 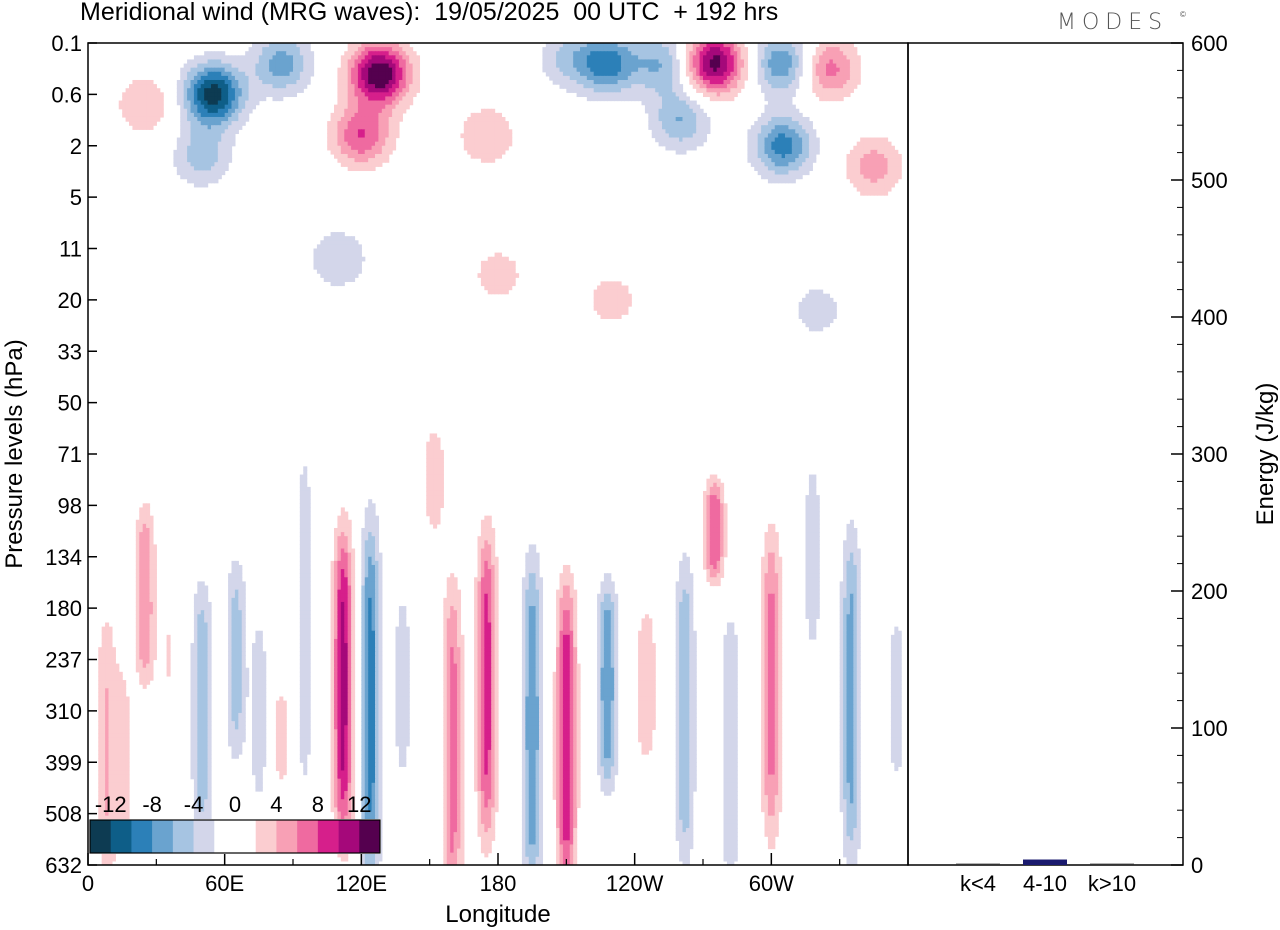 I want to click on heatmap-cell-2010, so click(x=195, y=107).